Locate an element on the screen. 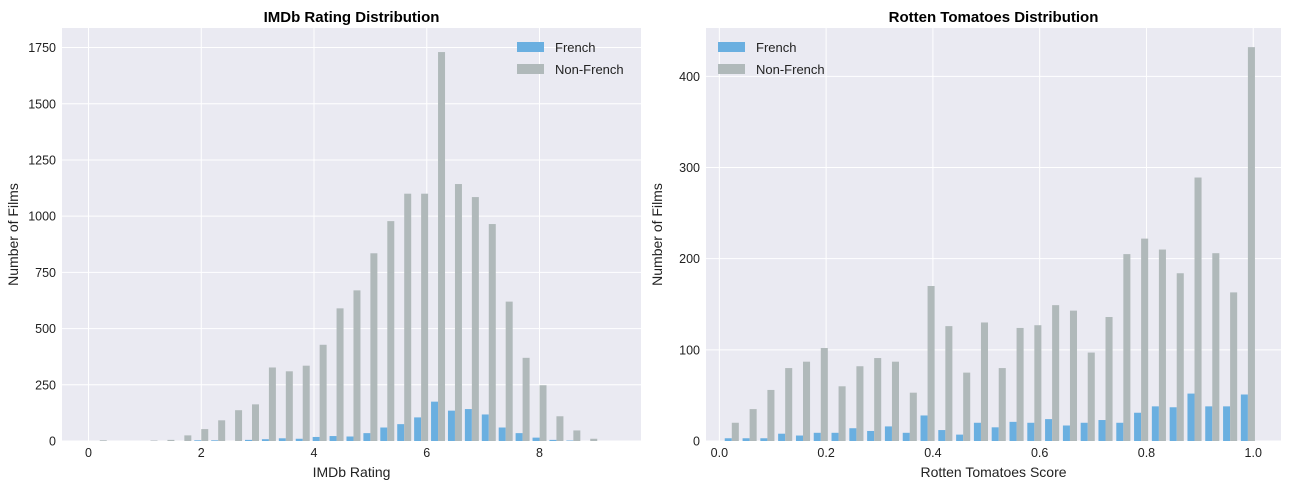  x-tick-label: 1.0 is located at coordinates (1253, 453).